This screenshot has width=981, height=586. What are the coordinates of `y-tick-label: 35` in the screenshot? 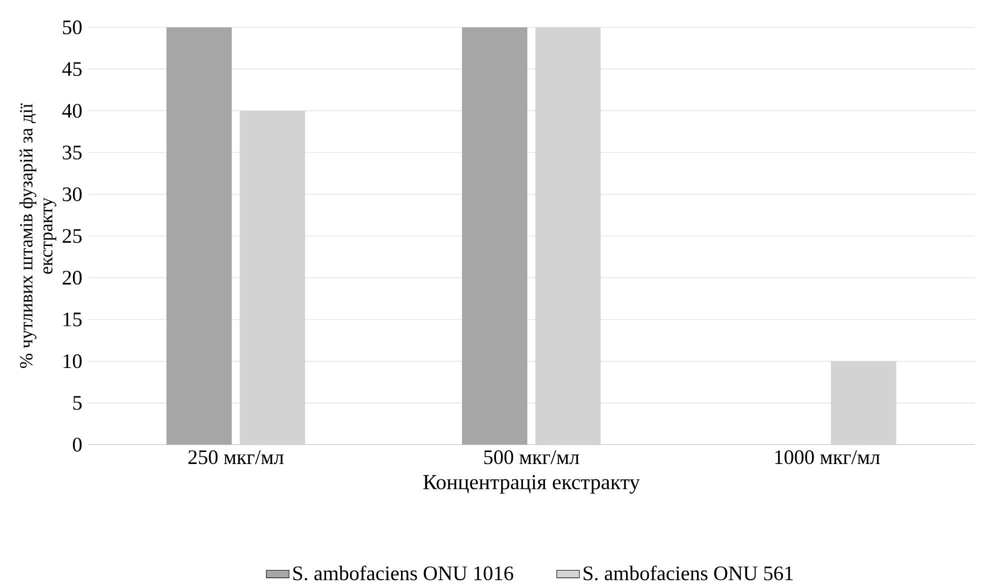 It's located at (72, 153).